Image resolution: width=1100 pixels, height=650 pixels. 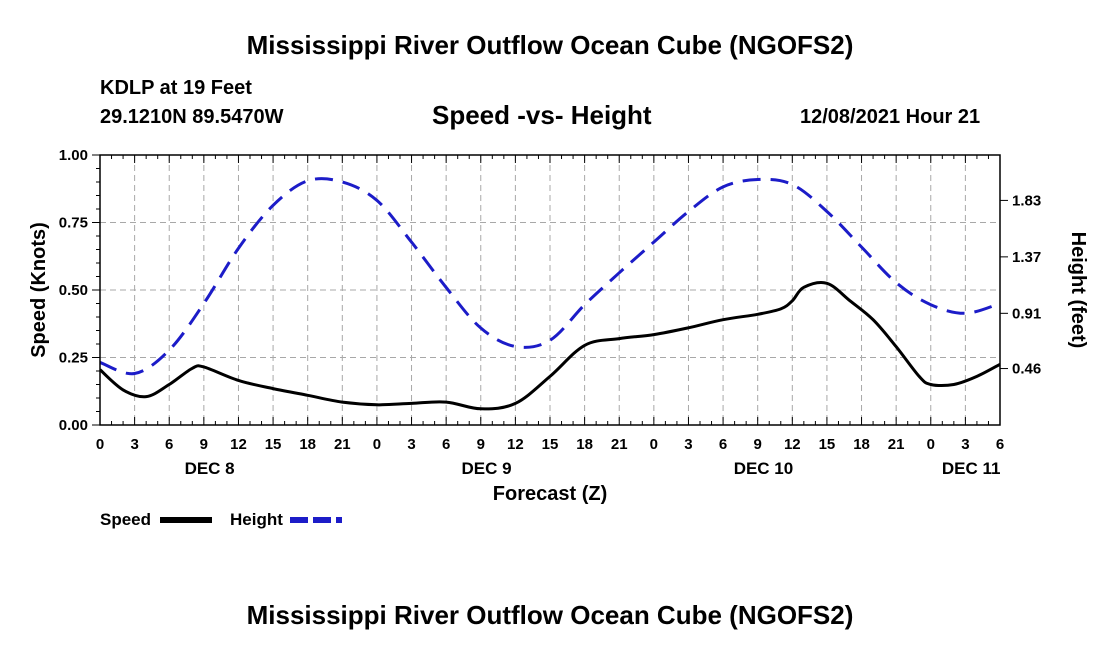 I want to click on y2-tick-label: 1.37, so click(x=1026, y=257).